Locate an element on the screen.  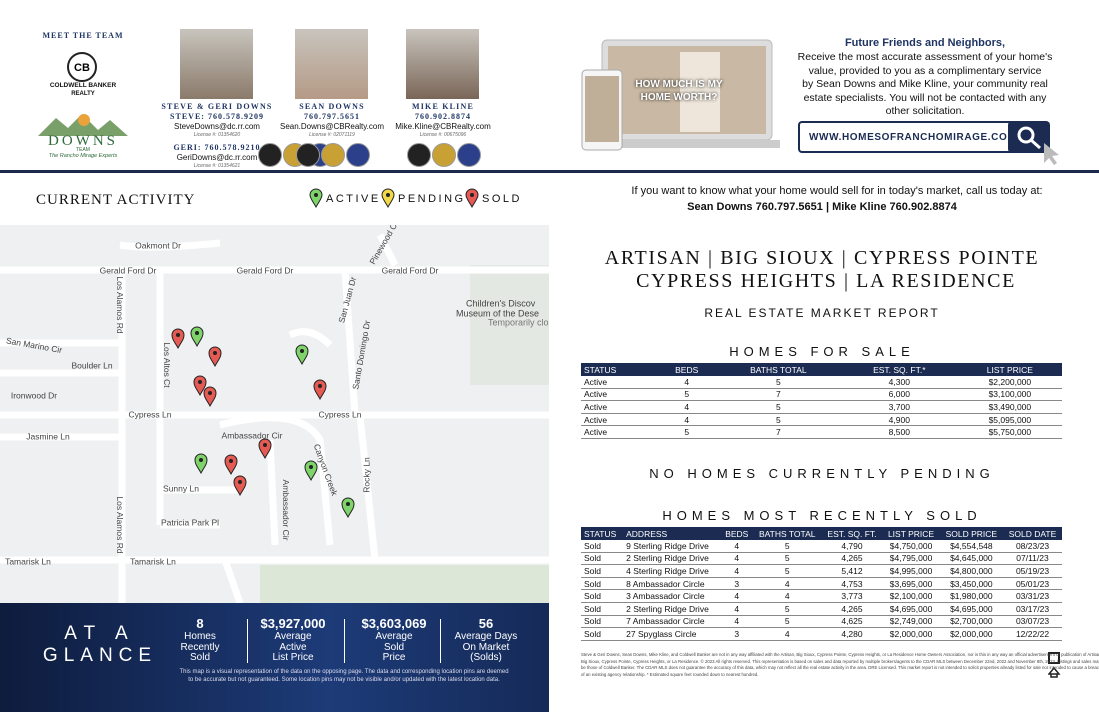
svg-text: CB is located at coordinates (82, 68).